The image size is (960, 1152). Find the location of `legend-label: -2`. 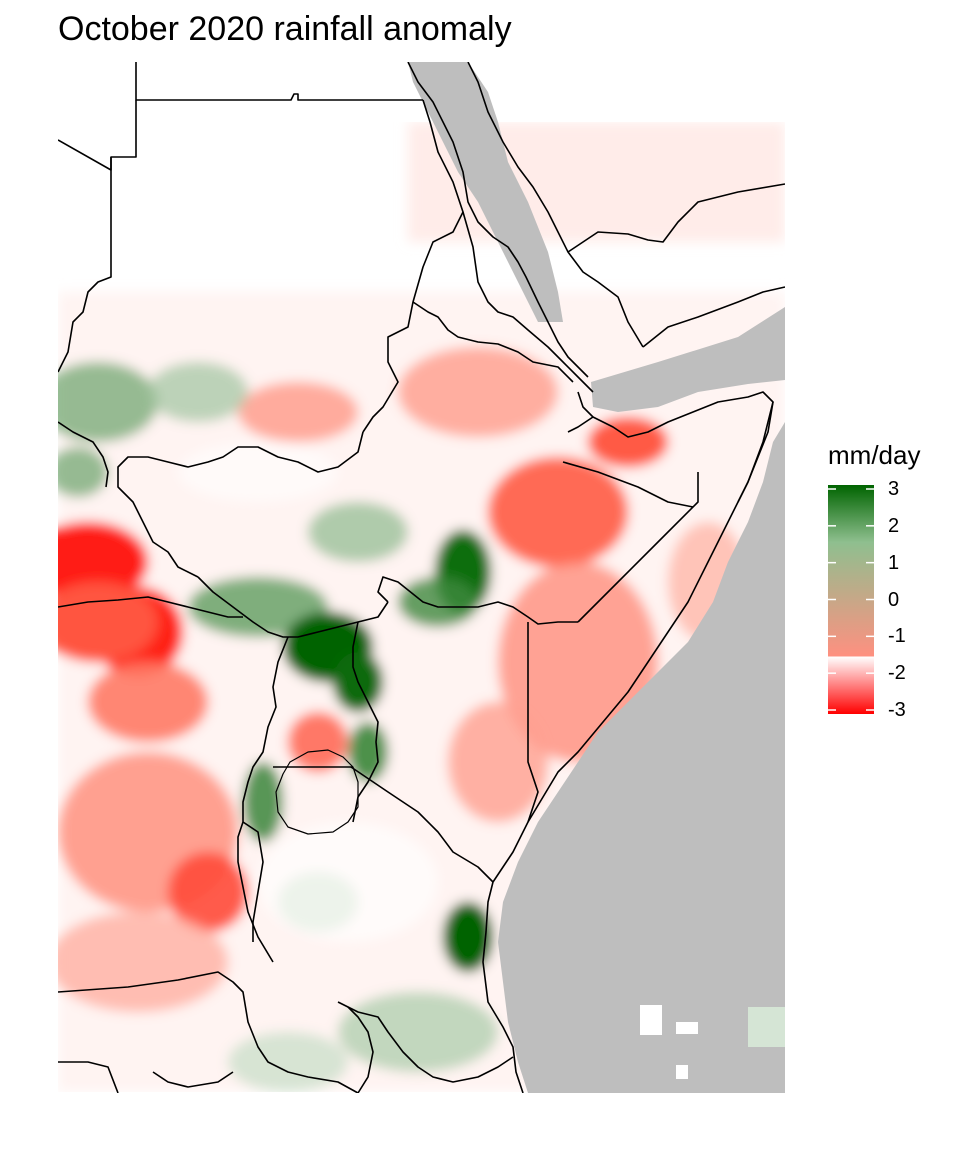

legend-label: -2 is located at coordinates (897, 673).